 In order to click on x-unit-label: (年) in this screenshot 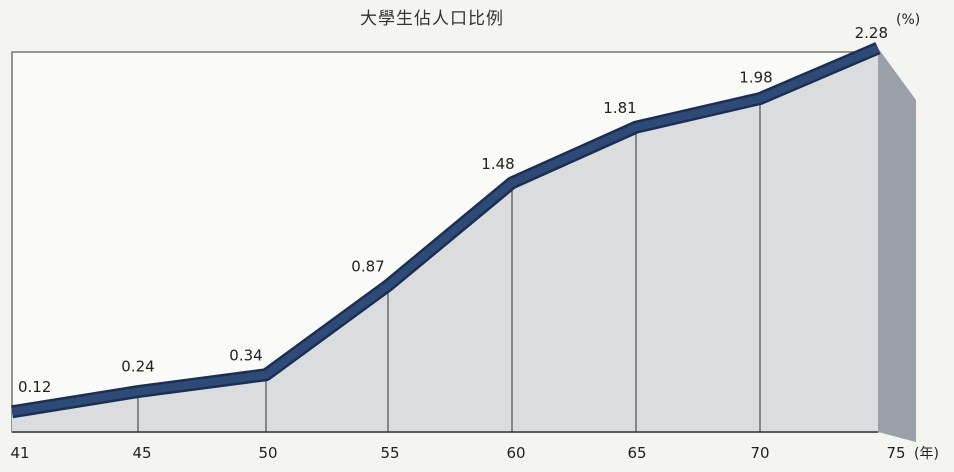, I will do `click(926, 454)`.